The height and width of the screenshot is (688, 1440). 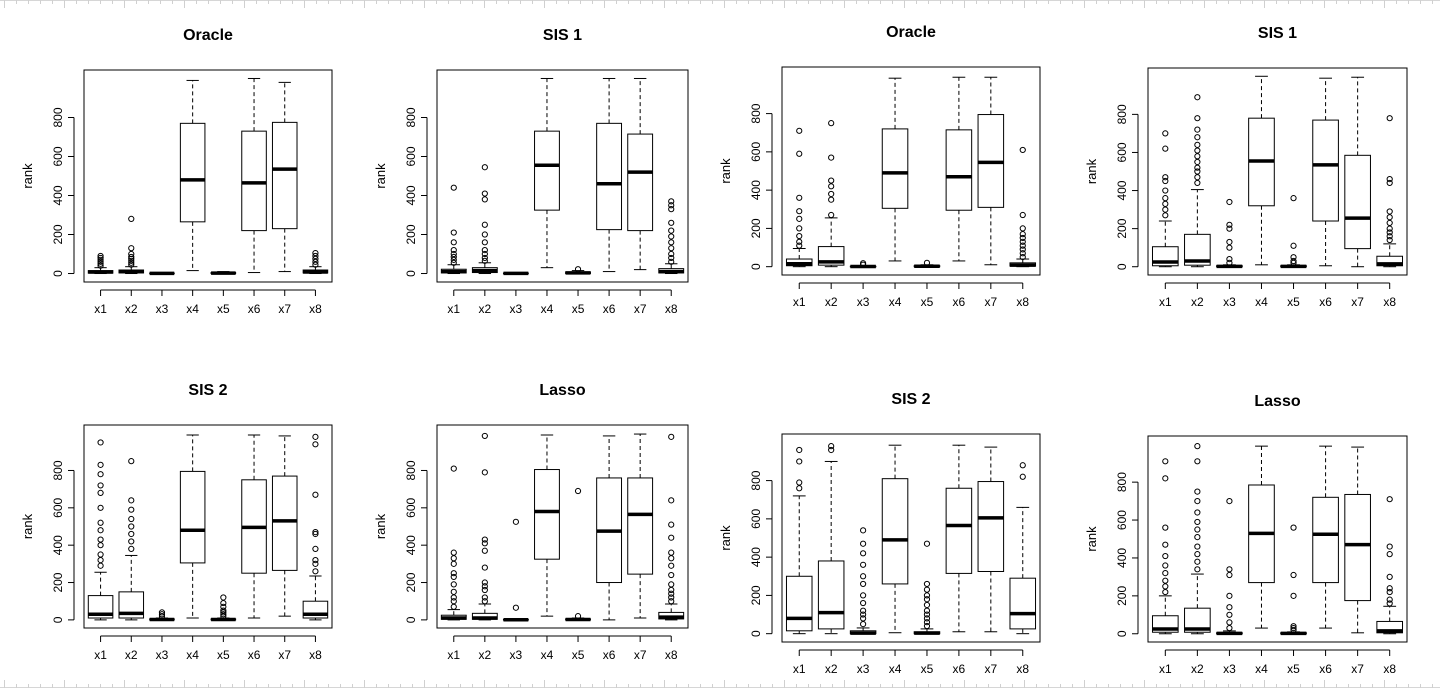 What do you see at coordinates (609, 528) in the screenshot?
I see `box-x6` at bounding box center [609, 528].